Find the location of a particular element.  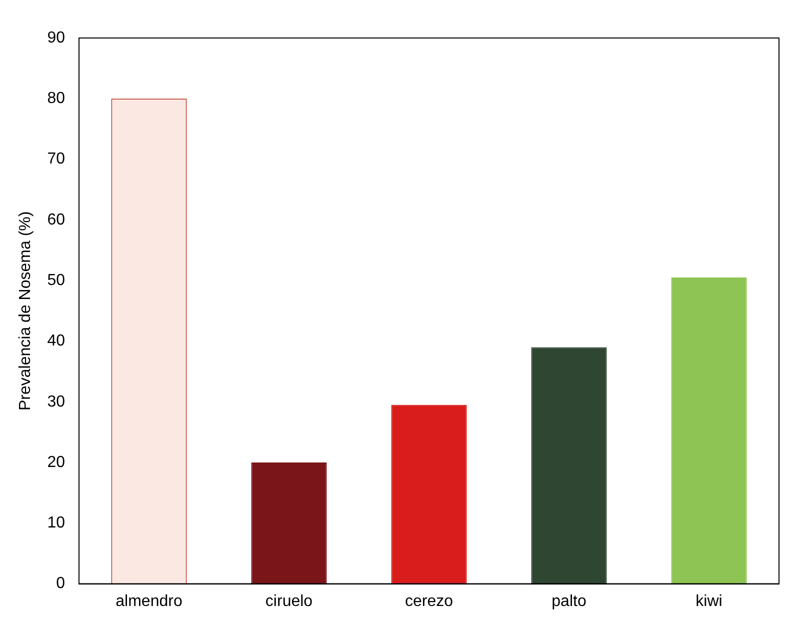

y-tick-label: 40 is located at coordinates (56, 341).